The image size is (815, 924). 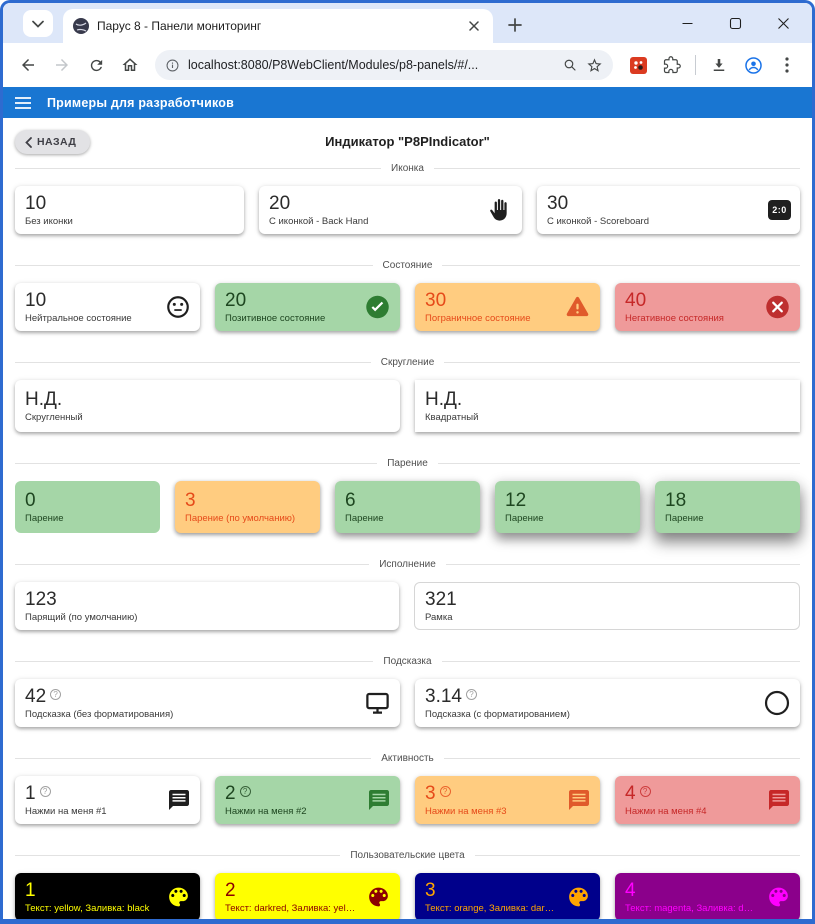 I want to click on profile-icon, so click(x=753, y=65).